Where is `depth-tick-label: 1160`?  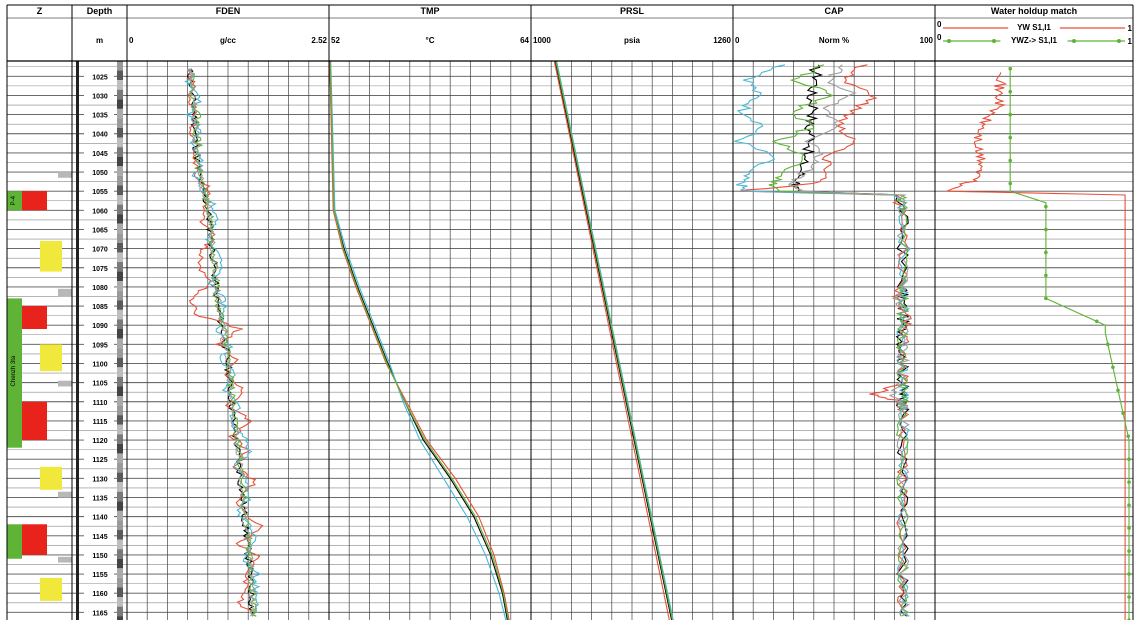
depth-tick-label: 1160 is located at coordinates (99, 594).